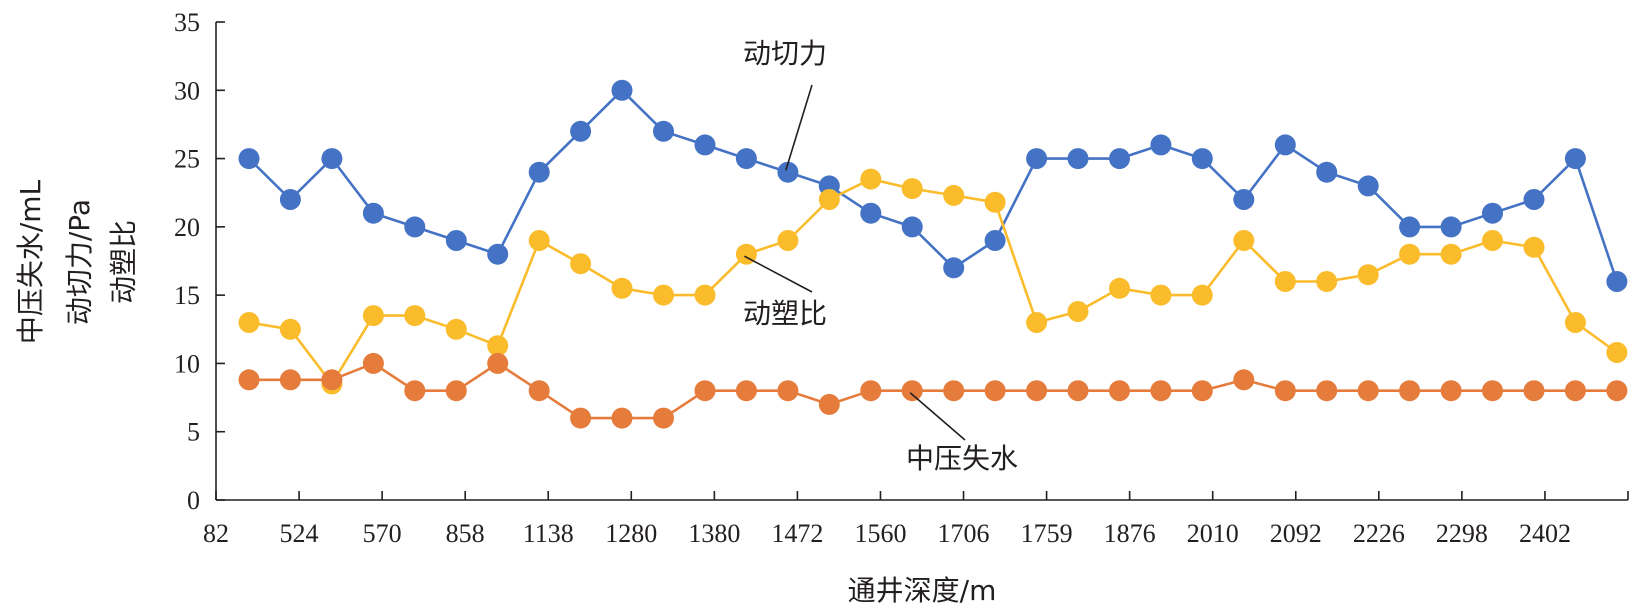  Describe the element at coordinates (187, 159) in the screenshot. I see `y-tick-label: 25` at that location.